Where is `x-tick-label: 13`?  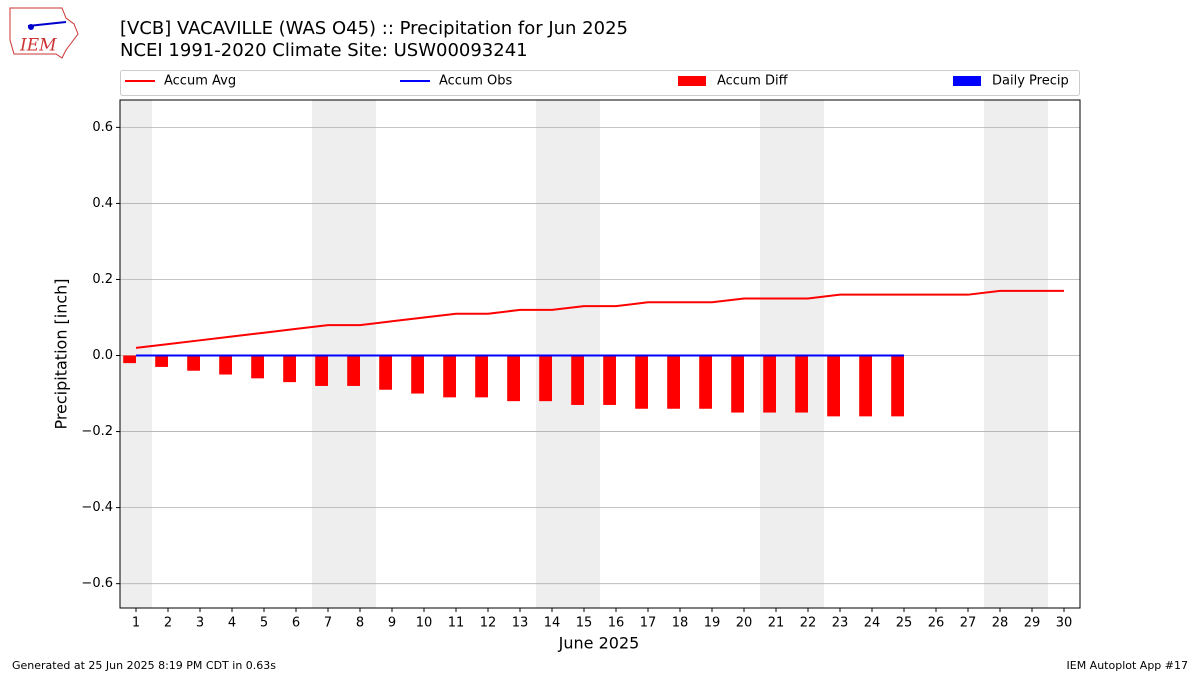
x-tick-label: 13 is located at coordinates (520, 623).